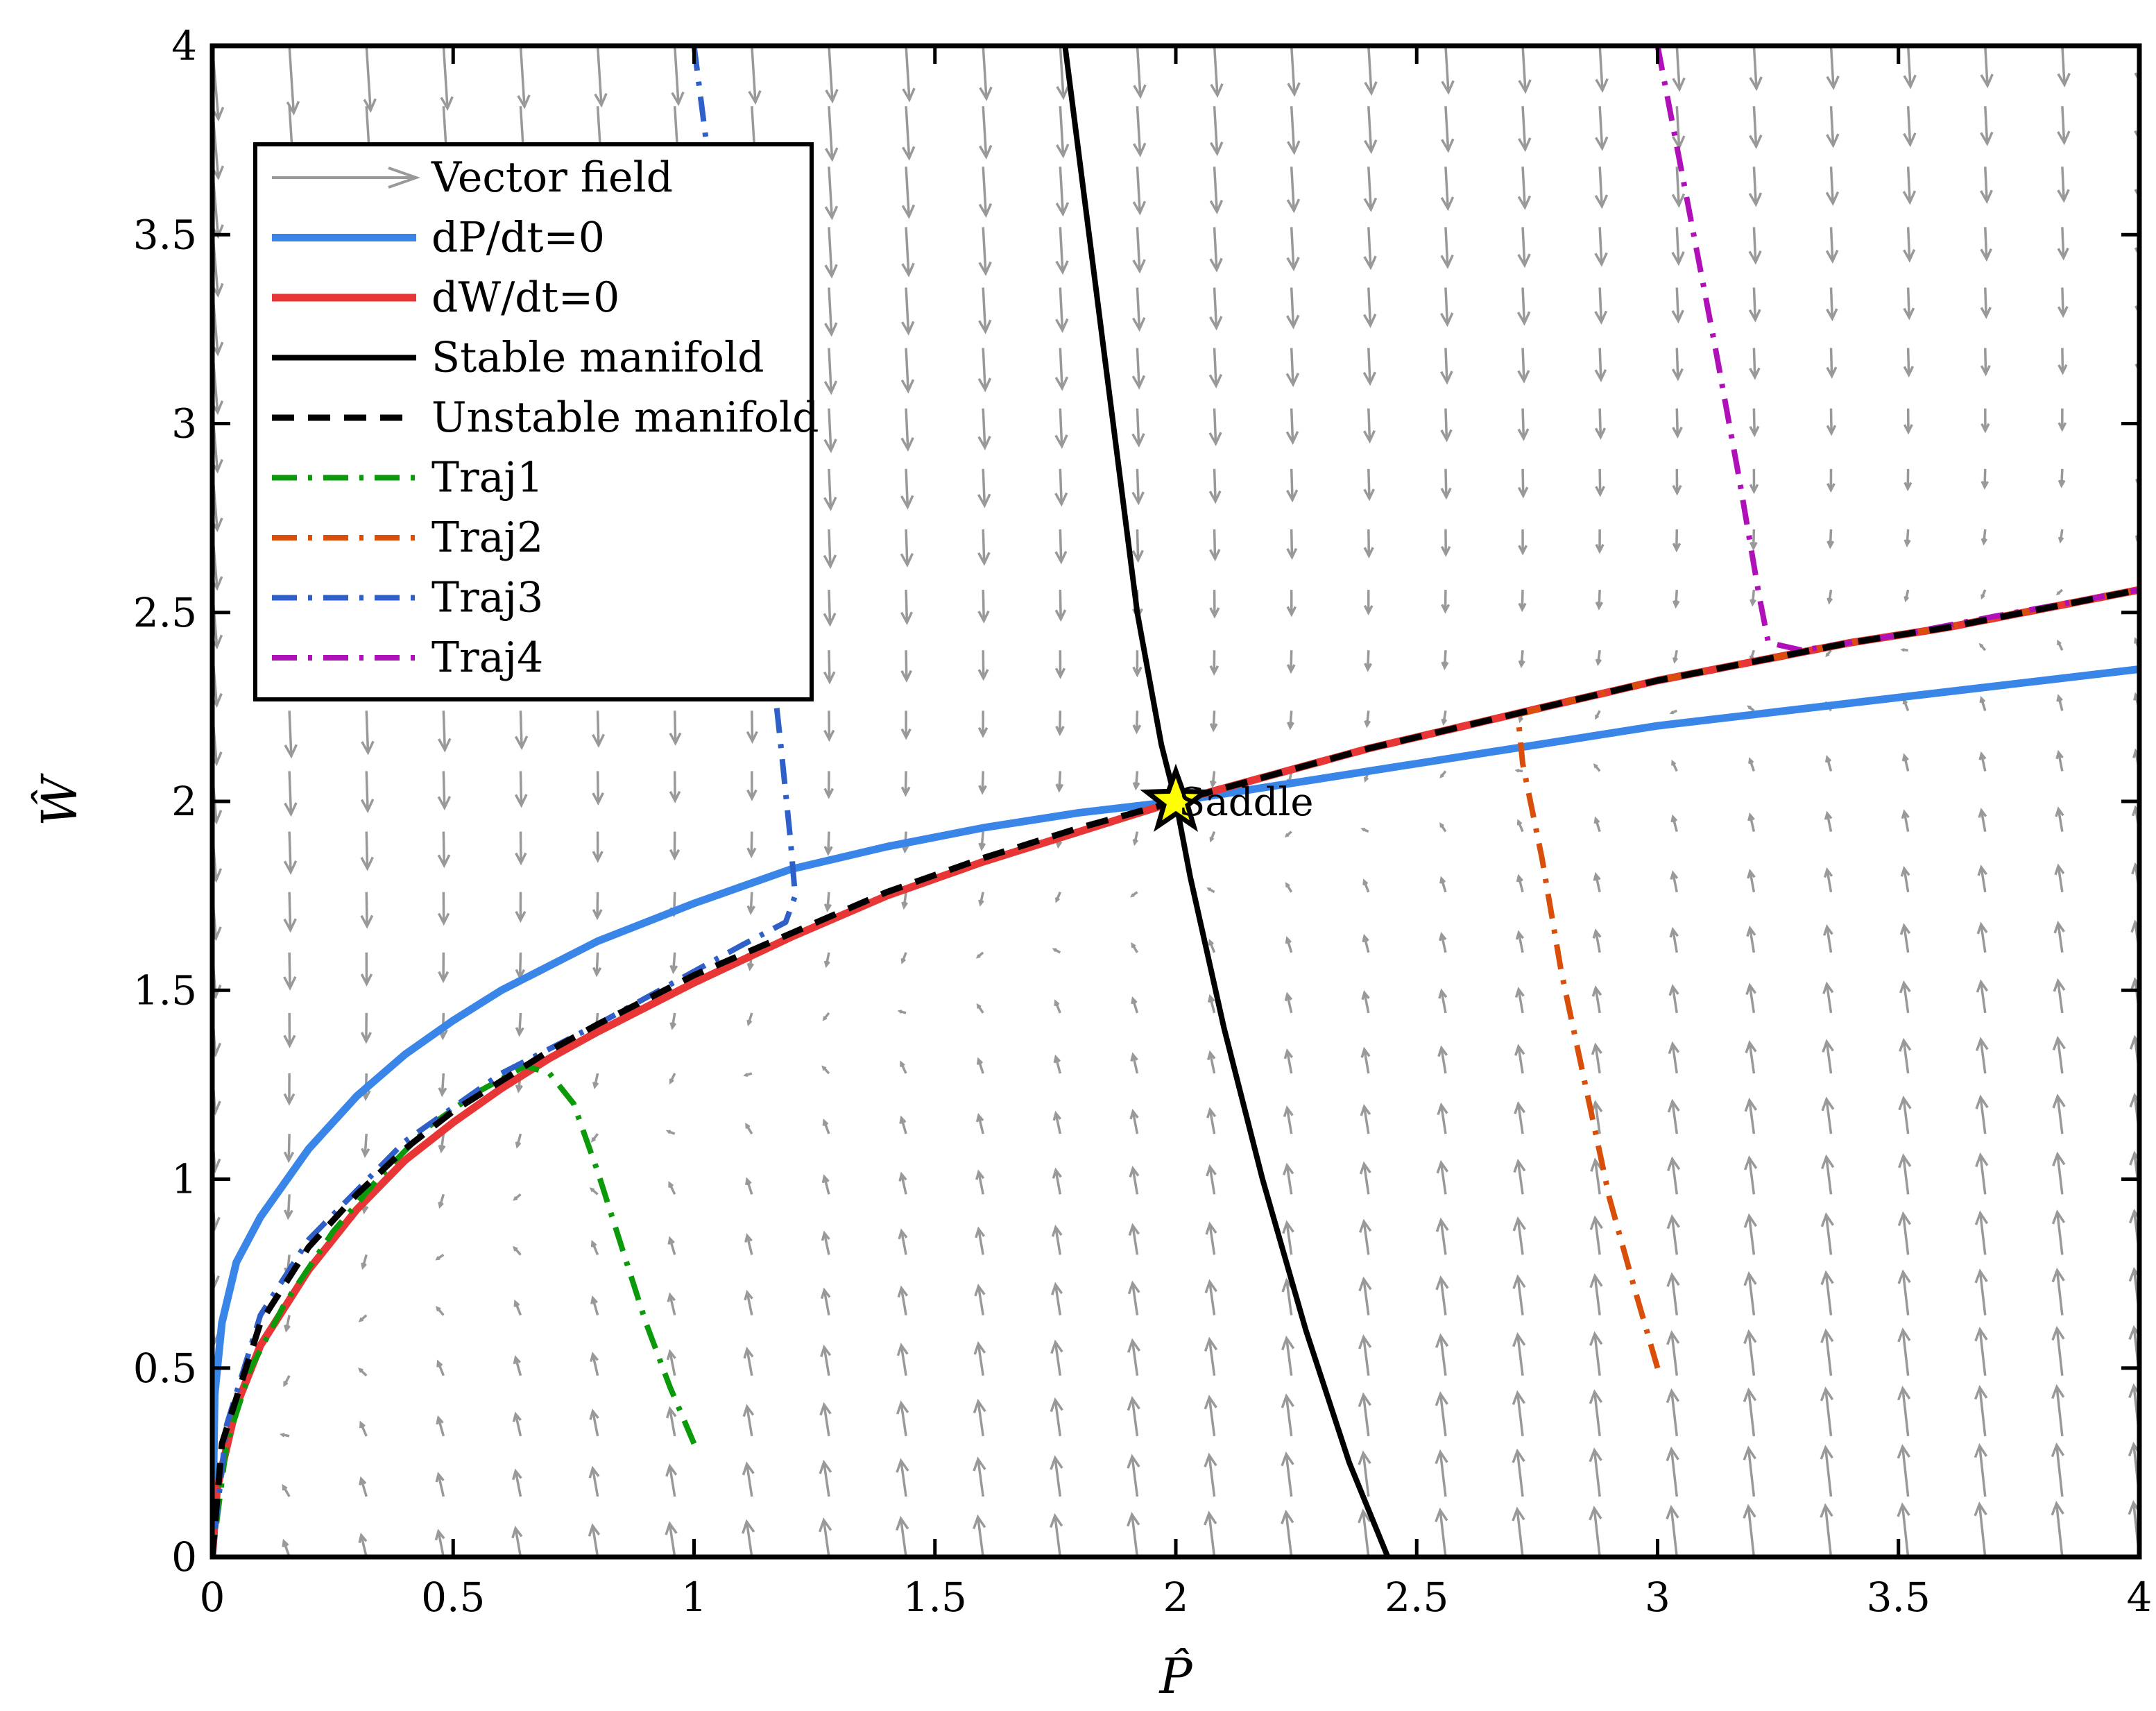 The image size is (2156, 1711). I want to click on legend-entry: Traj1, so click(407, 478).